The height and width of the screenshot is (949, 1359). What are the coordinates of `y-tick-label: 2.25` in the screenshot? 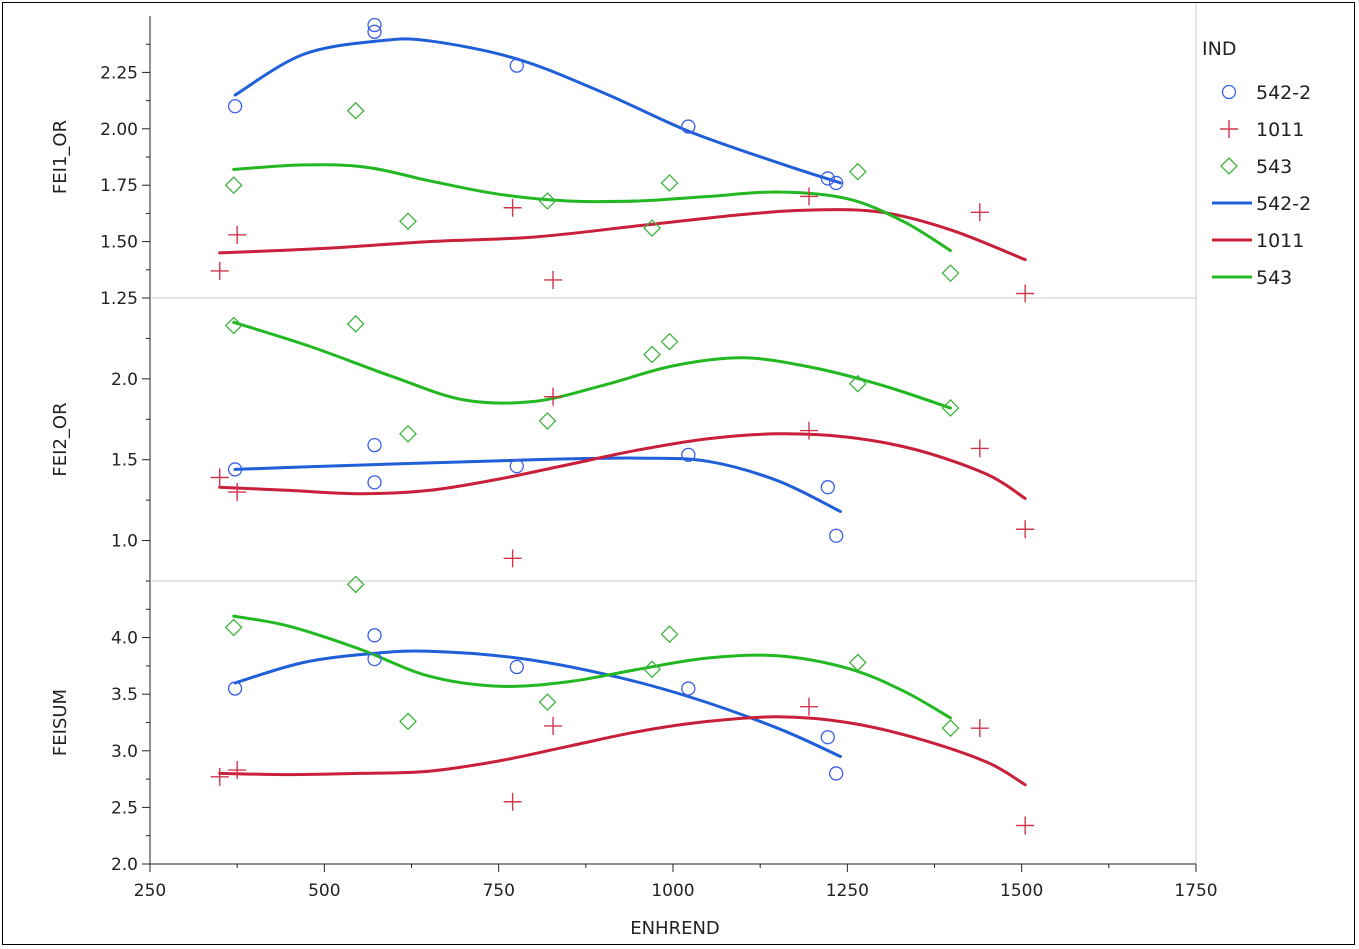 It's located at (119, 73).